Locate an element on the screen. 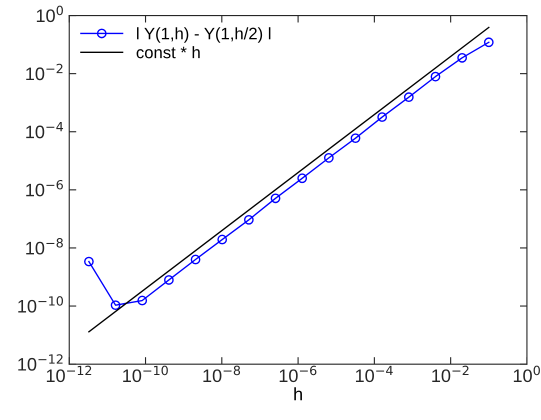 This screenshot has height=420, width=541. y-tick-label: 10$^{−4}$ is located at coordinates (45, 130).